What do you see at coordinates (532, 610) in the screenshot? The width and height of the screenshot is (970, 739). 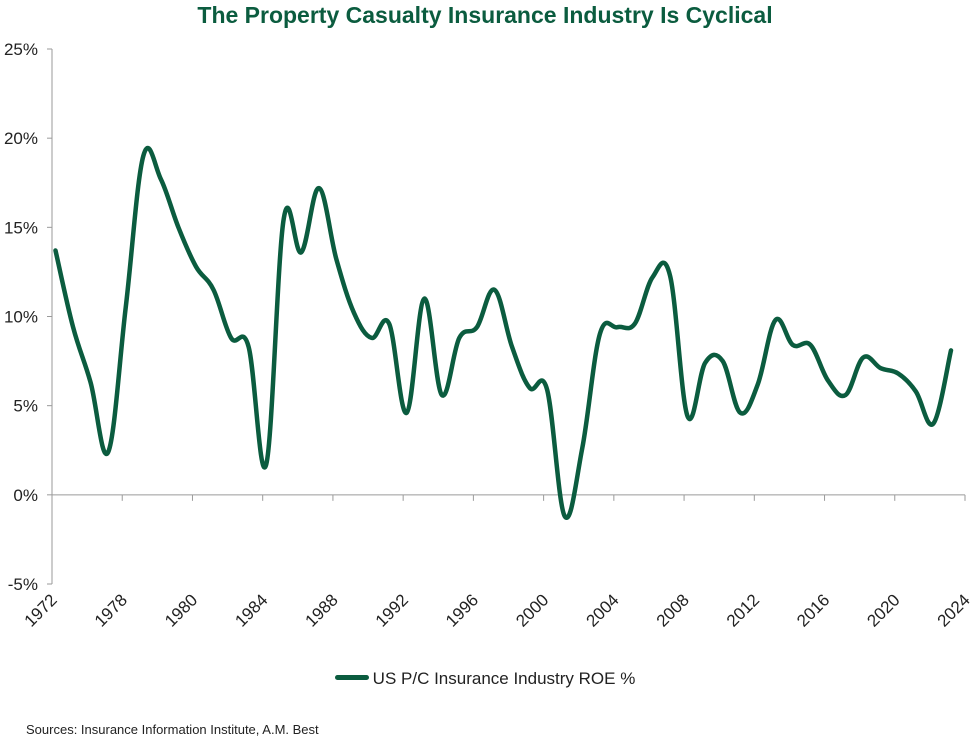 I see `x-tick-label: 2000` at bounding box center [532, 610].